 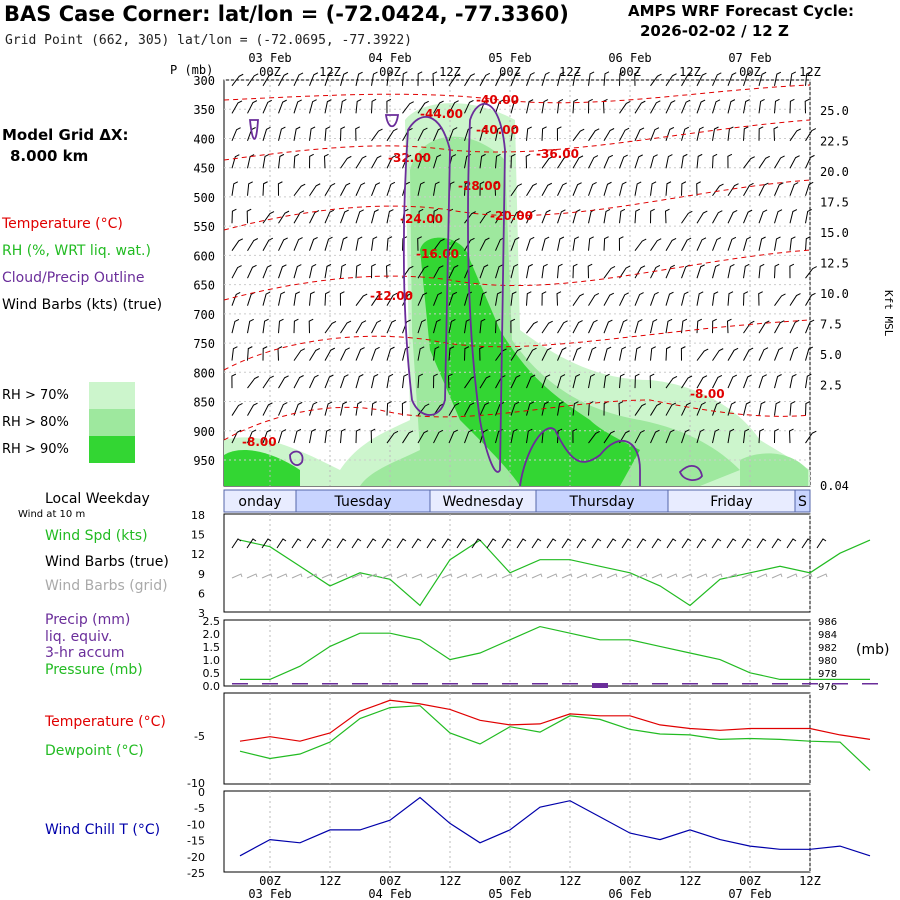 What do you see at coordinates (35, 422) in the screenshot?
I see `rh-bin-label-80: RH > 80%` at bounding box center [35, 422].